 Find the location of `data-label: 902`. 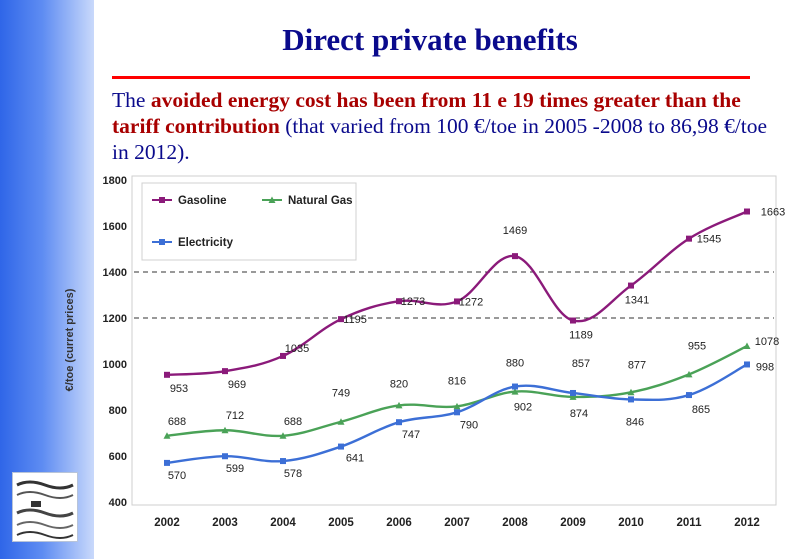

data-label: 902 is located at coordinates (523, 408).